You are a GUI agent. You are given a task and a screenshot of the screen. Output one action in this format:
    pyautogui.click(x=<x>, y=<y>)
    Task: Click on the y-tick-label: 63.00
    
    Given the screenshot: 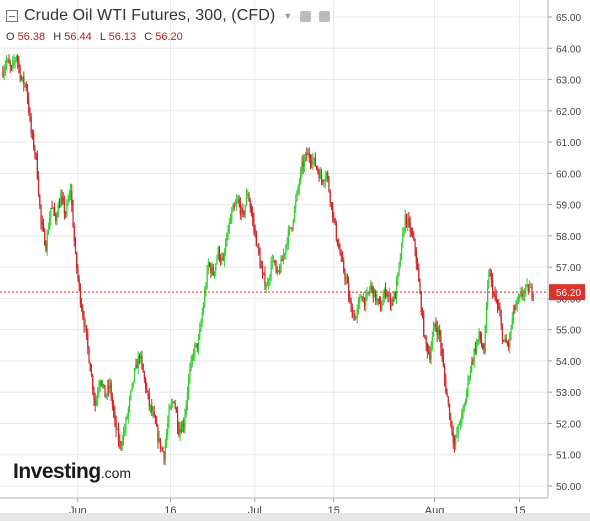 What is the action you would take?
    pyautogui.click(x=568, y=81)
    